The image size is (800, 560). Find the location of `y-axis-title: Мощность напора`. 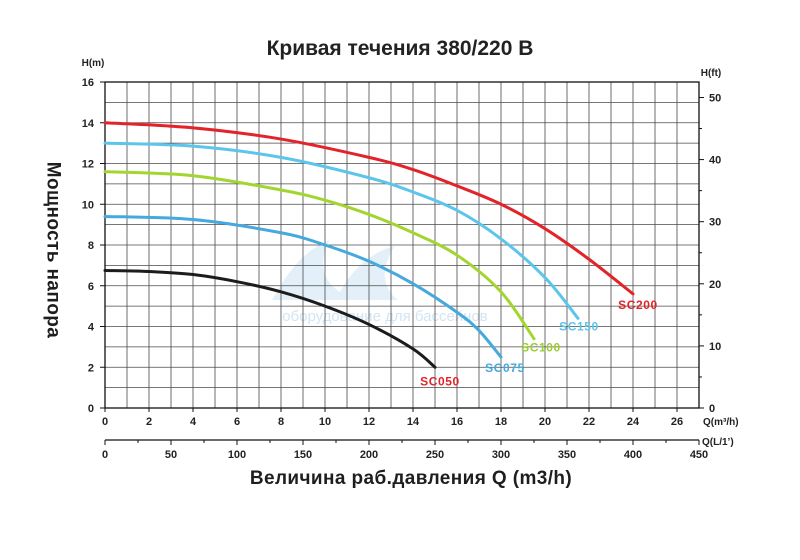

y-axis-title: Мощность напора is located at coordinates (53, 250).